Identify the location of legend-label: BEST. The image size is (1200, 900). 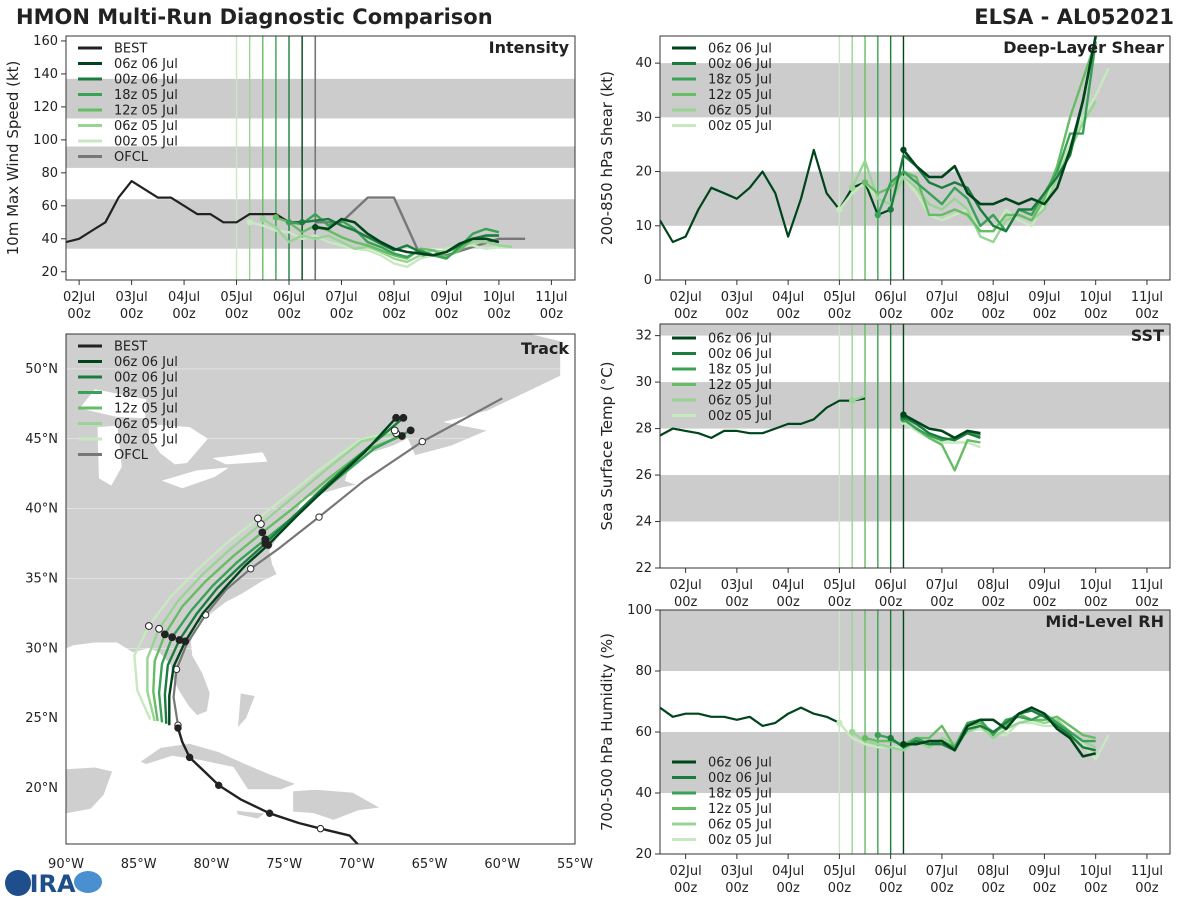
(130, 49).